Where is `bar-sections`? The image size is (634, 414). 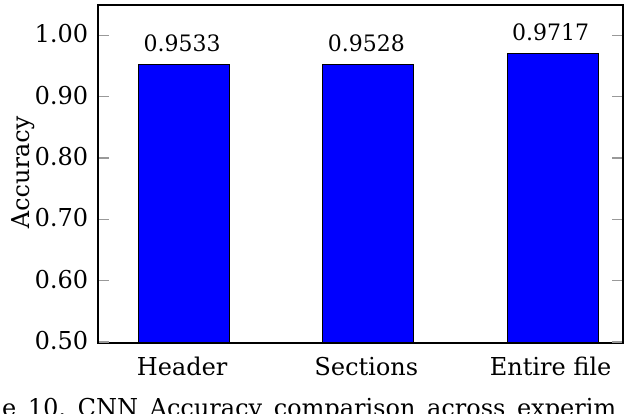
bar-sections is located at coordinates (368, 203).